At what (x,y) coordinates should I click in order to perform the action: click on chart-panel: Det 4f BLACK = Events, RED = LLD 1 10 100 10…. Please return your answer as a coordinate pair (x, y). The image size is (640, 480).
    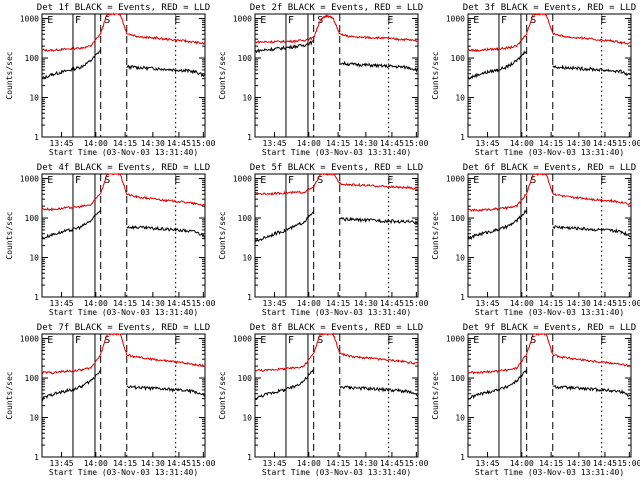
    Looking at the image, I should click on (110, 240).